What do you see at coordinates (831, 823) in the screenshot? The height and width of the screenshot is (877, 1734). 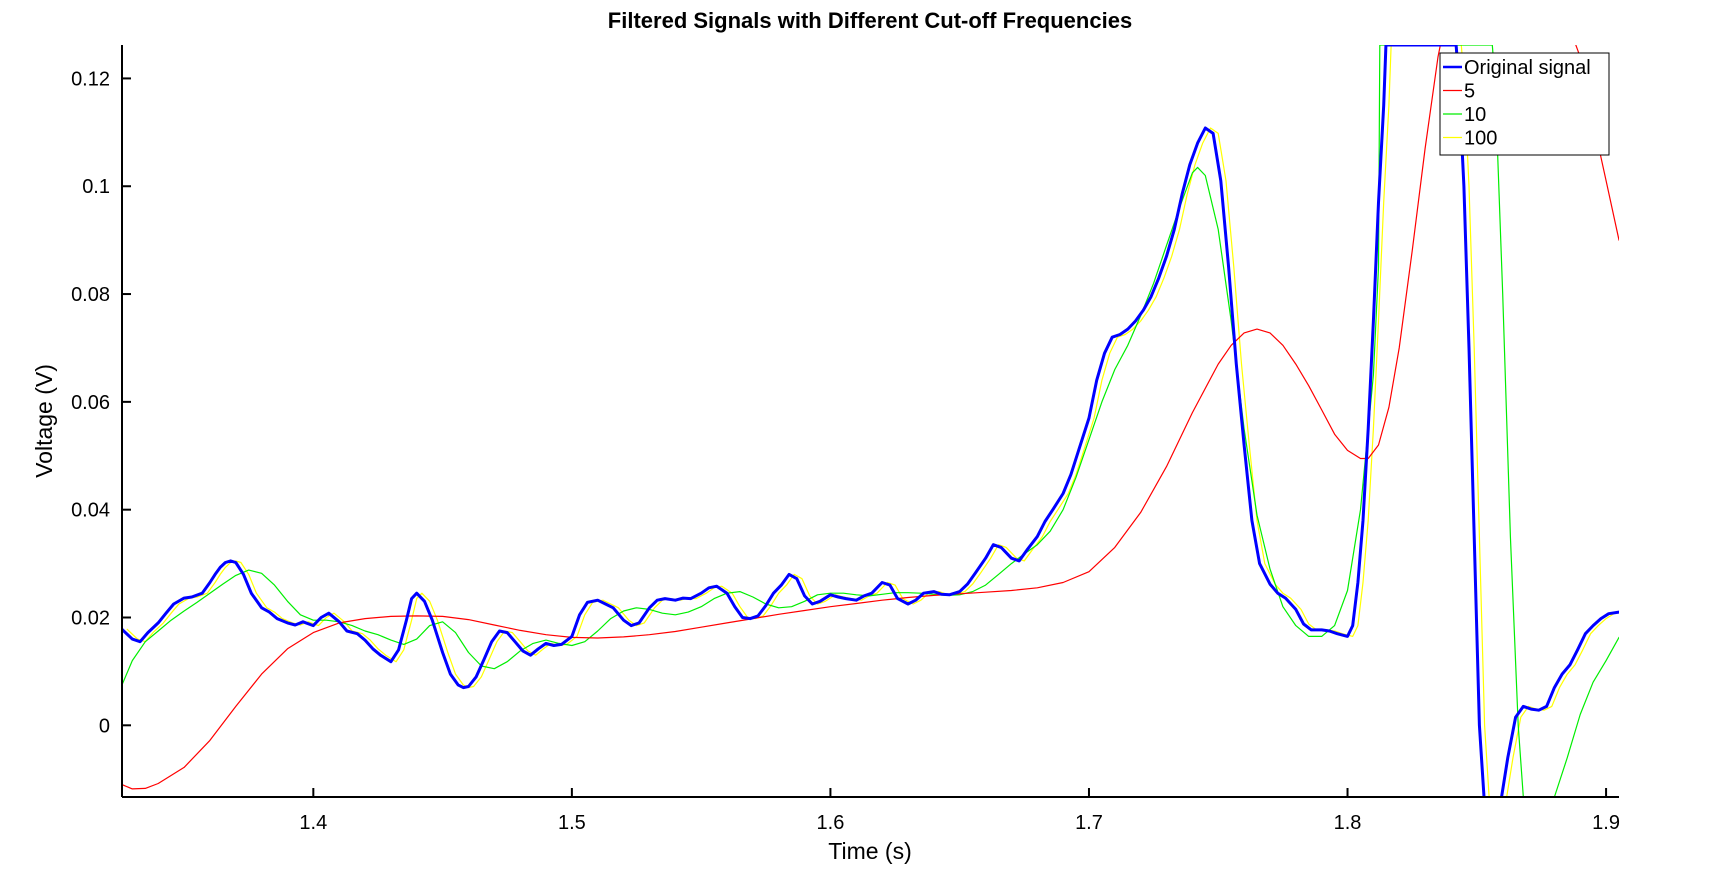 I see `x-tick-label: 1.6` at bounding box center [831, 823].